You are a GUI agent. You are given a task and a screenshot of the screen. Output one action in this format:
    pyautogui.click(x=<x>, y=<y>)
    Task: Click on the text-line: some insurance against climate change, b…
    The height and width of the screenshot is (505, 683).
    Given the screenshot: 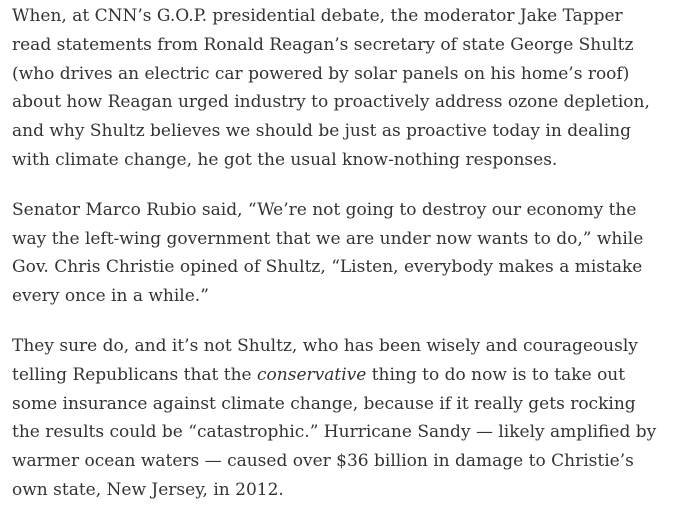 What is the action you would take?
    pyautogui.click(x=324, y=403)
    